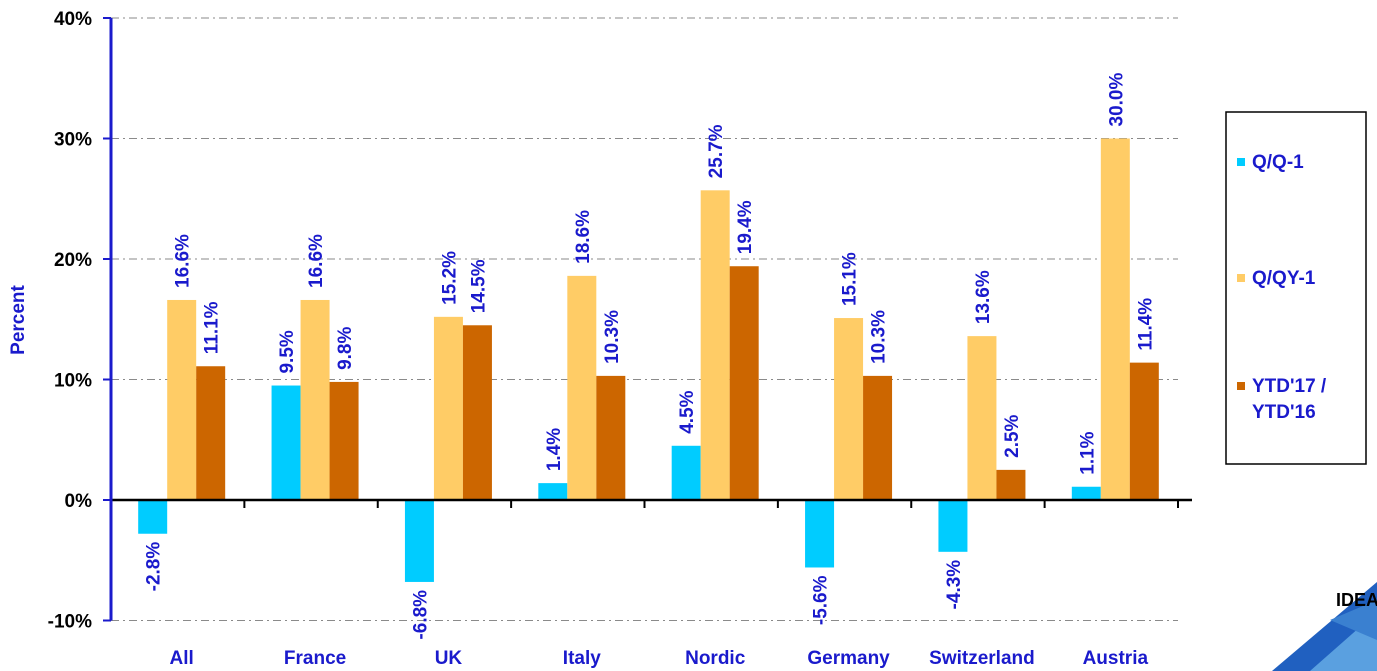 This screenshot has width=1377, height=671. Describe the element at coordinates (1116, 100) in the screenshot. I see `data-label: 30.0%` at that location.